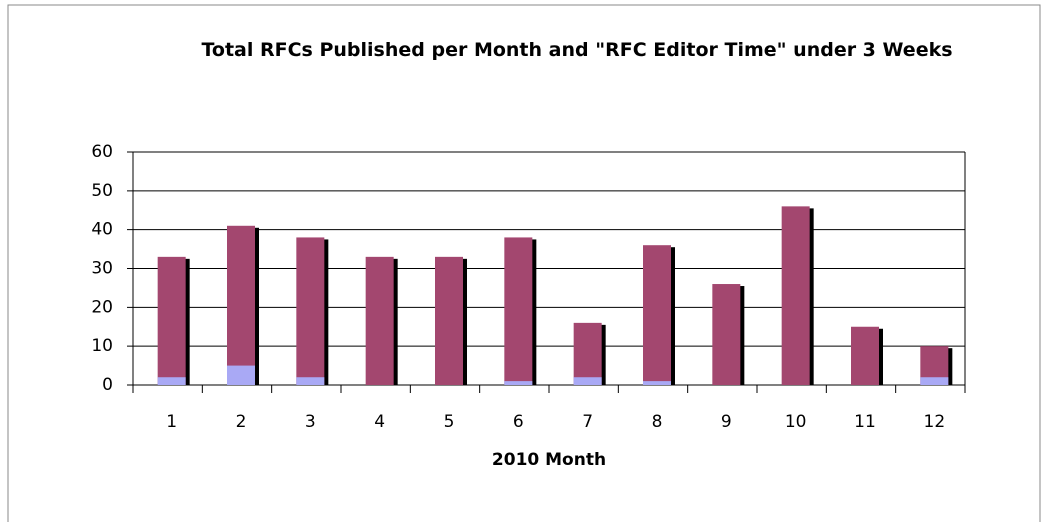 This screenshot has width=1047, height=522. I want to click on x-tick-label: 10, so click(796, 422).